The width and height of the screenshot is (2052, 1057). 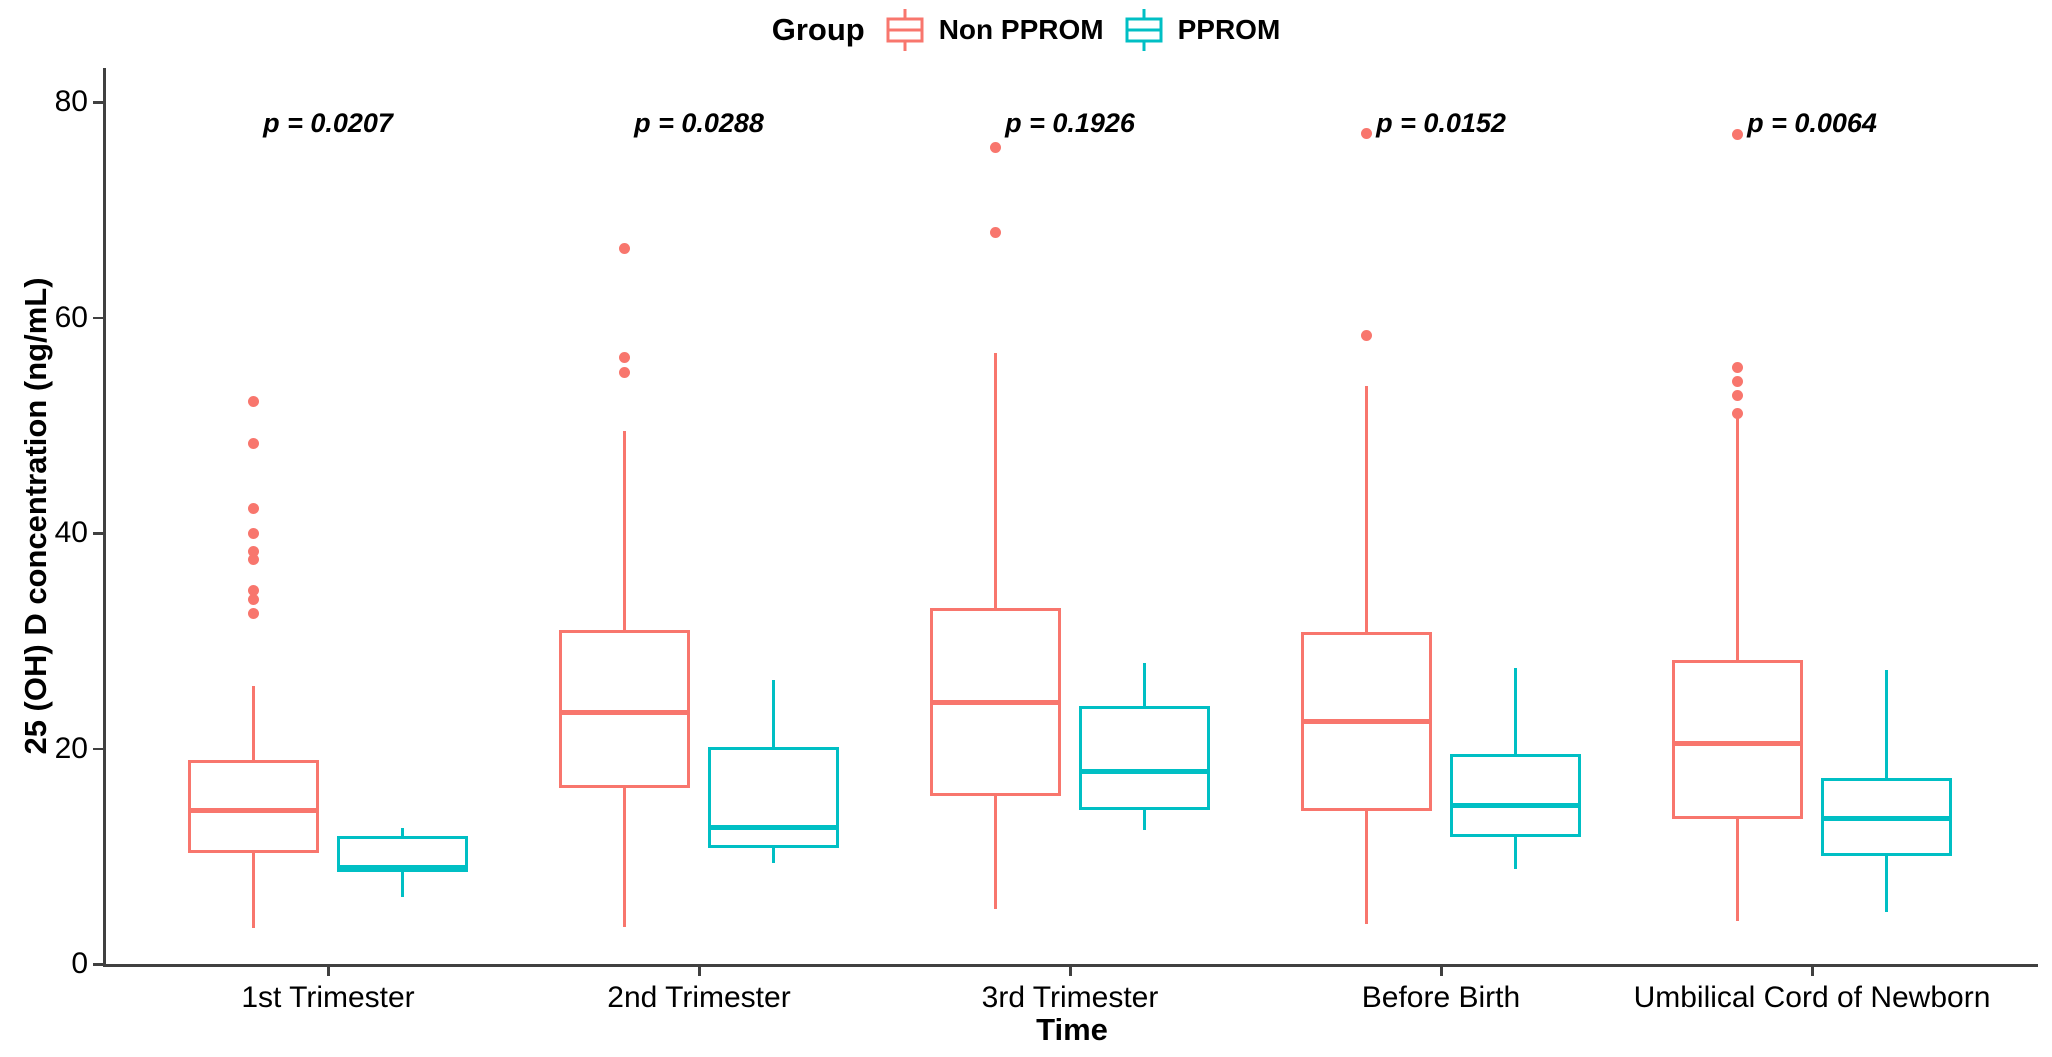 What do you see at coordinates (1812, 997) in the screenshot?
I see `x-tick-label: Umbilical Cord of Newborn` at bounding box center [1812, 997].